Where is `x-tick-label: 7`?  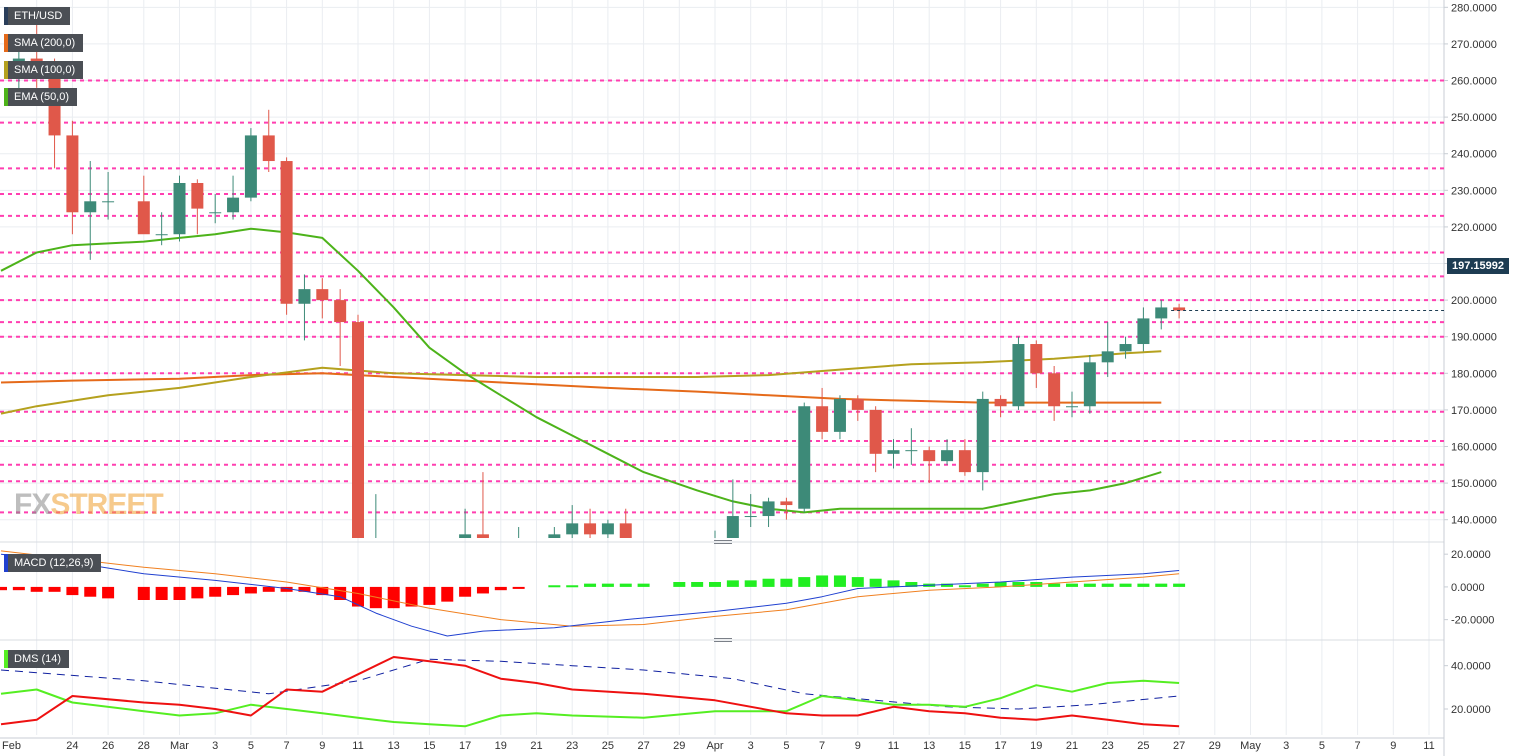 x-tick-label: 7 is located at coordinates (822, 746).